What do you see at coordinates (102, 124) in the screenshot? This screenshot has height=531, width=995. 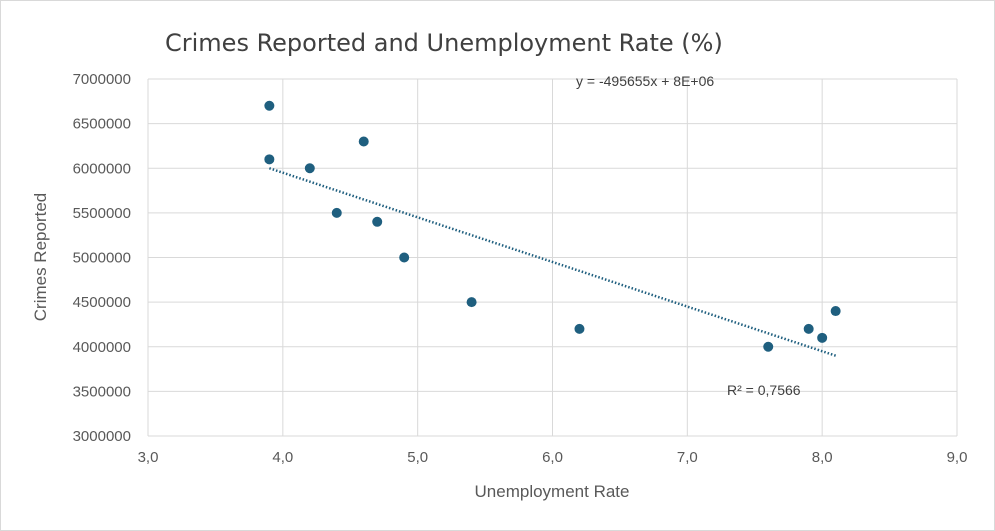 I see `y-tick-label: 6500000` at bounding box center [102, 124].